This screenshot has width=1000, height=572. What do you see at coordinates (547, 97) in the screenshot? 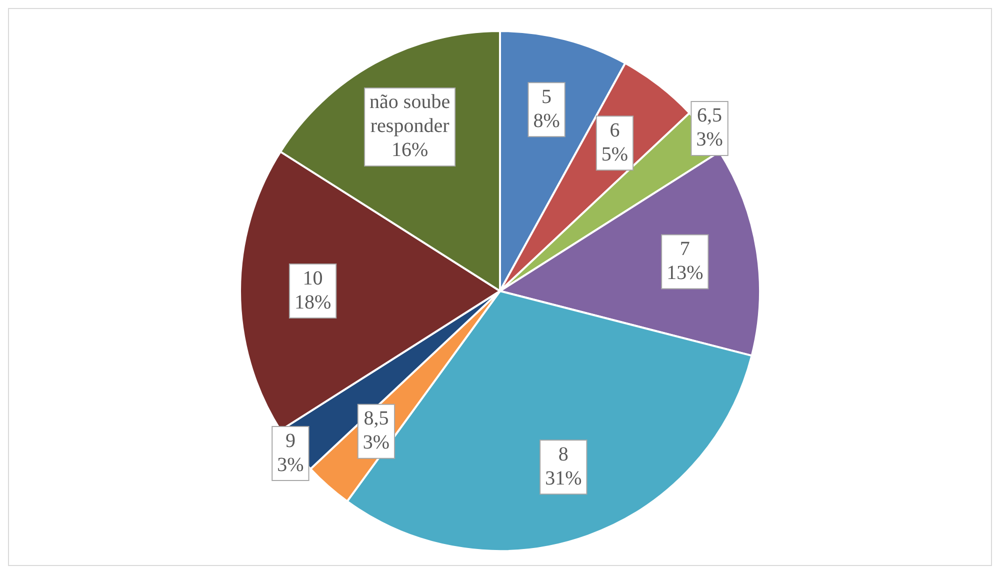
I see `slice-label: 5` at bounding box center [547, 97].